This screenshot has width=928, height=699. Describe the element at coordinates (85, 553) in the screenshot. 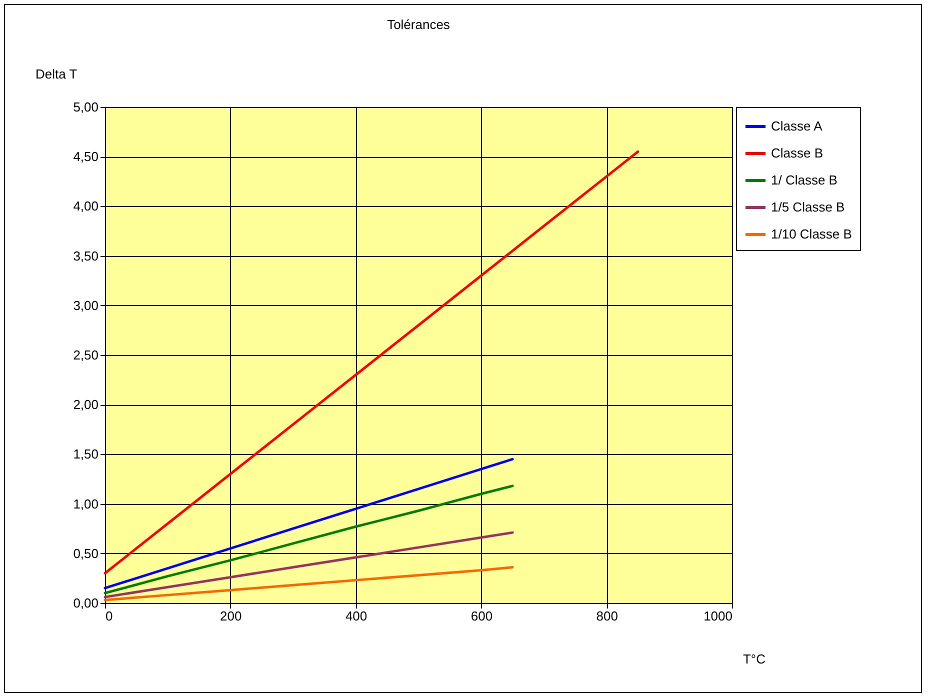

I see `y-tick-label: 0,50` at that location.